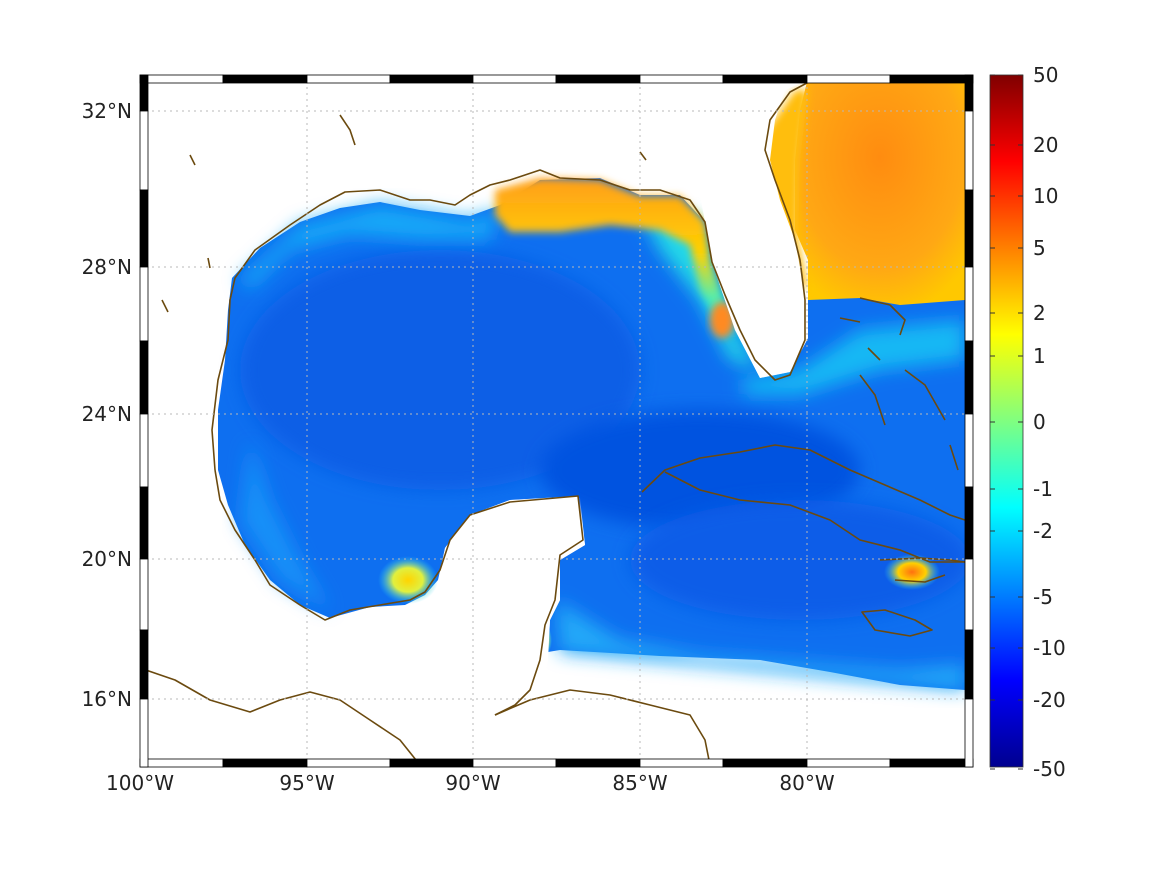  I want to click on lon-tick-labels: 100°W 95°W 90°W 85°W 80°W, so click(470, 783).